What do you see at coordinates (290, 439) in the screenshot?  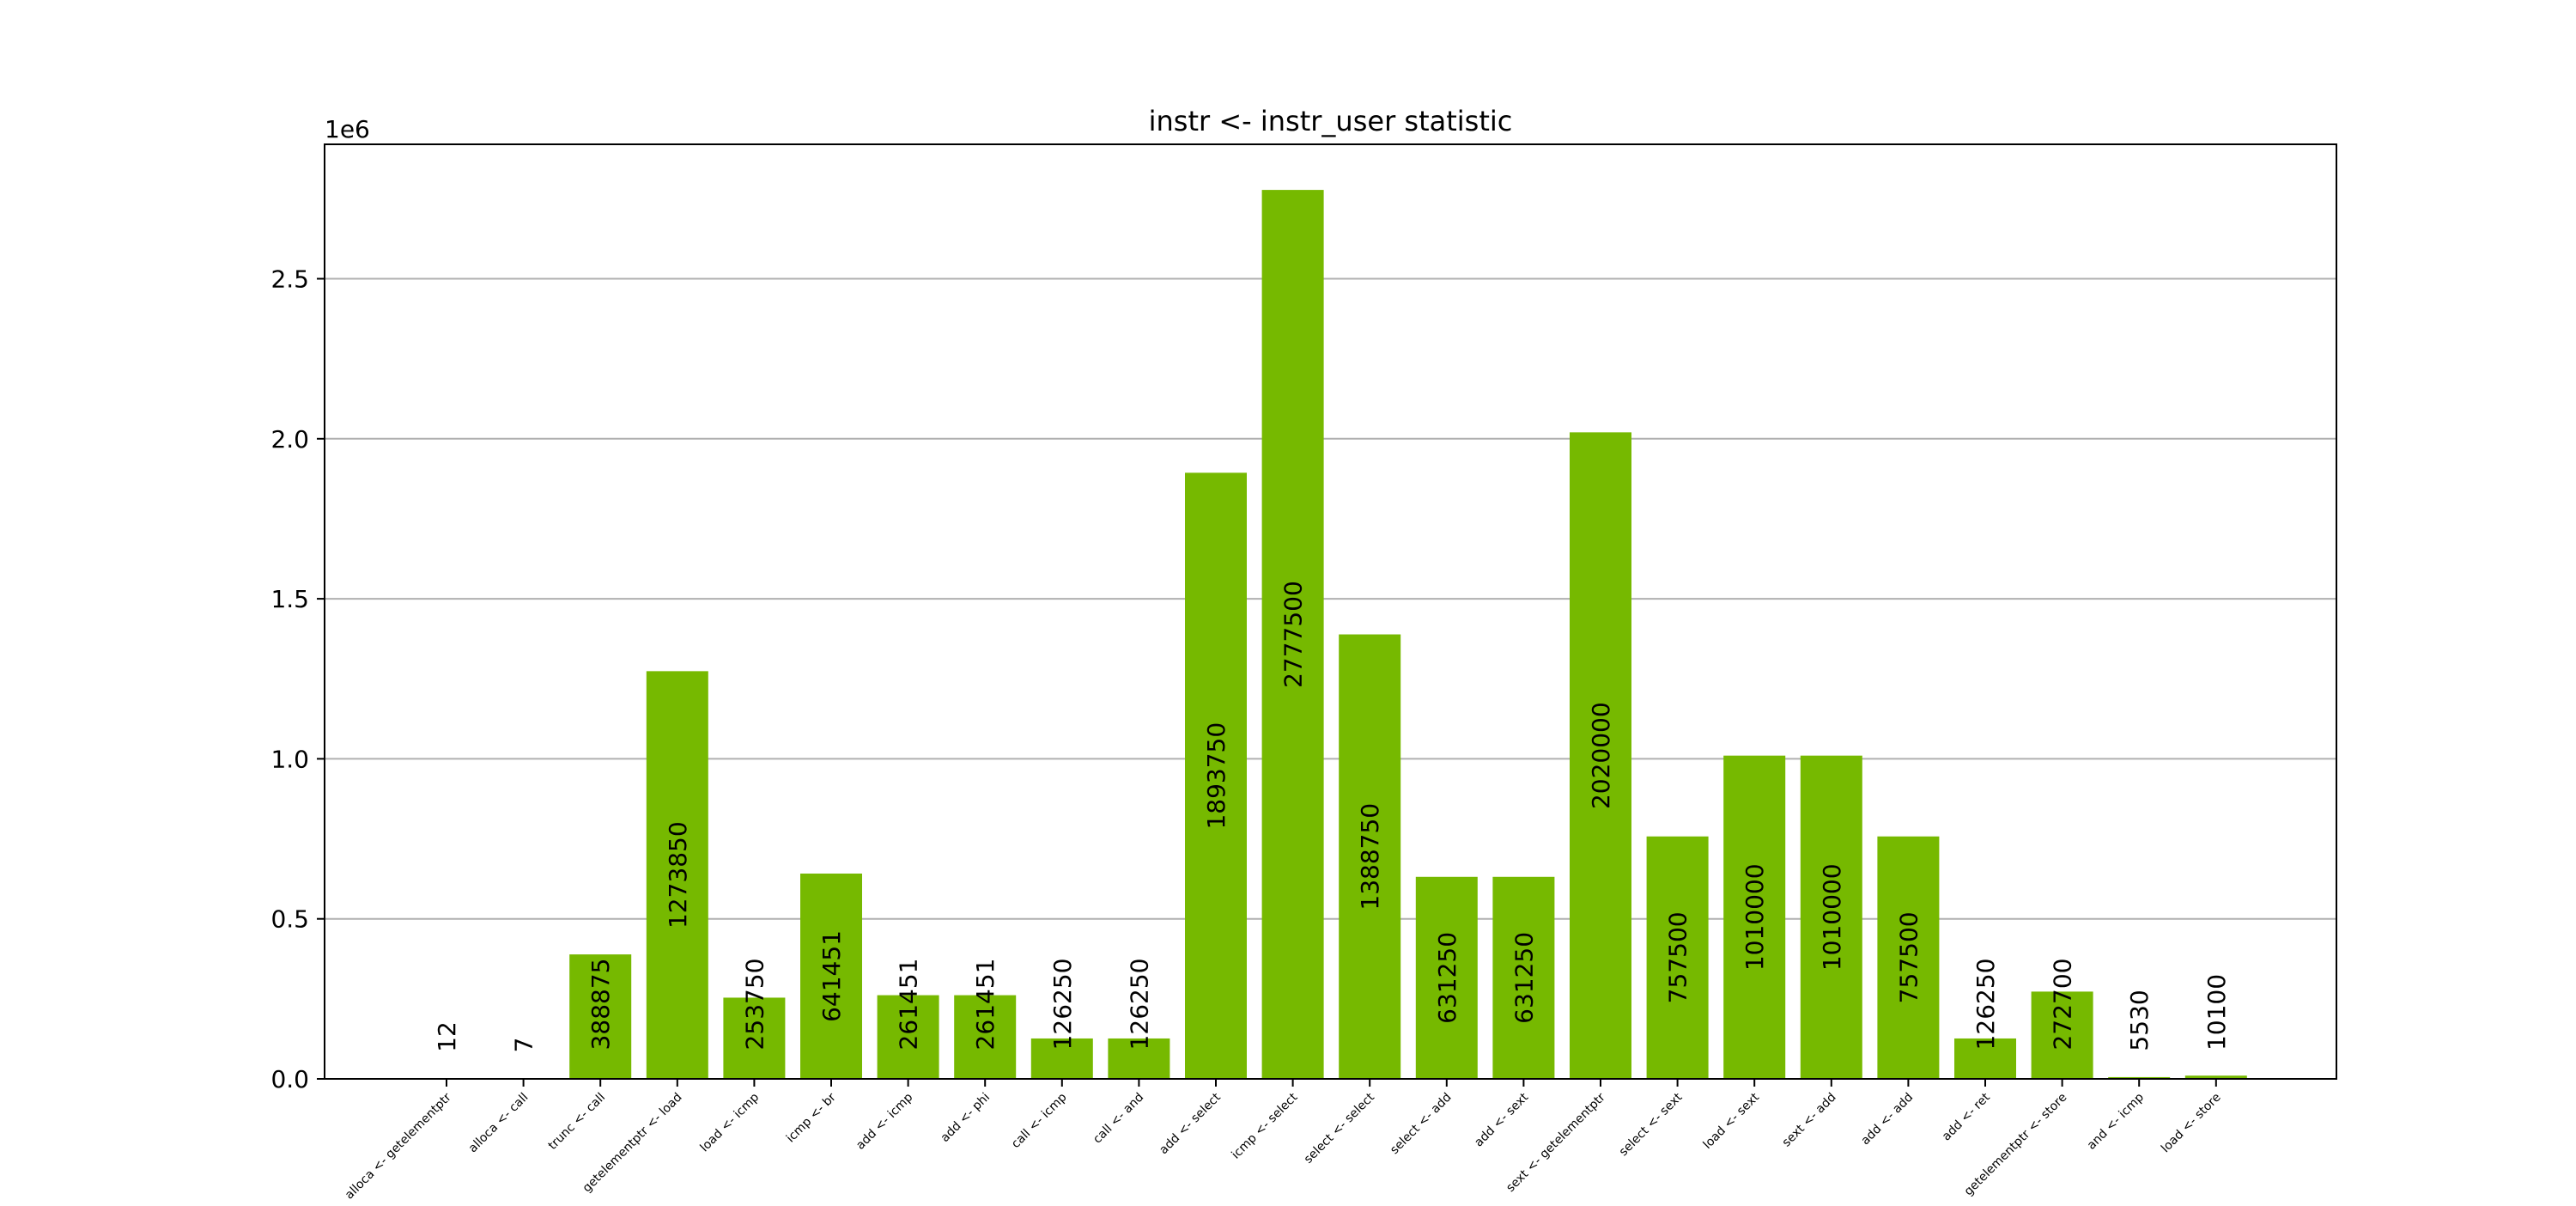 I see `y-tick-label: 2.0` at bounding box center [290, 439].